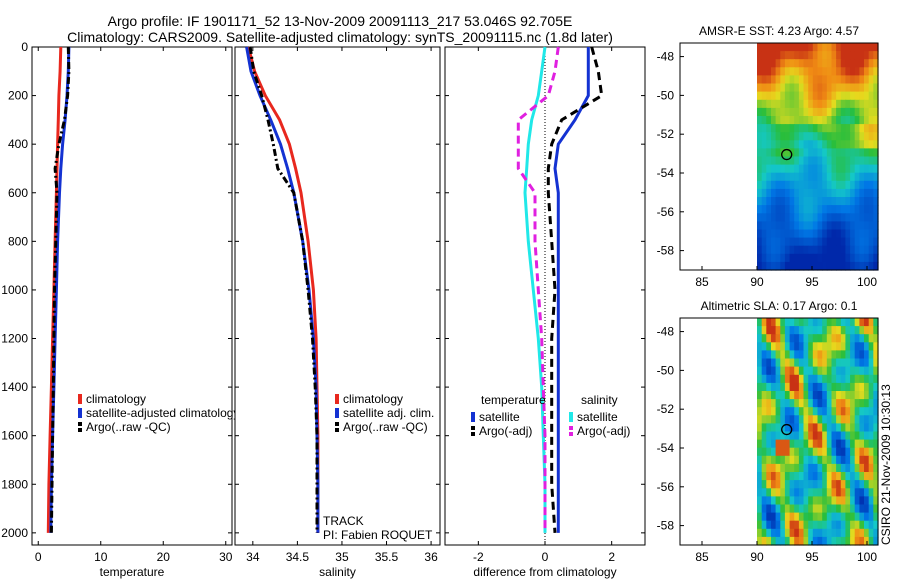 The width and height of the screenshot is (900, 580). What do you see at coordinates (298, 557) in the screenshot?
I see `x-tick-label: 34.5` at bounding box center [298, 557].